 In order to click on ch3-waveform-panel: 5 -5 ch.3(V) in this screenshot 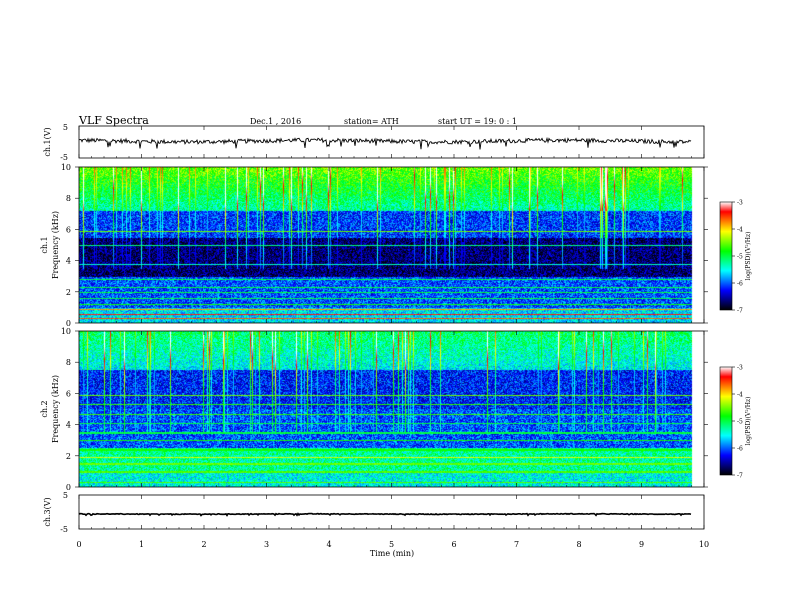, I will do `click(374, 512)`.